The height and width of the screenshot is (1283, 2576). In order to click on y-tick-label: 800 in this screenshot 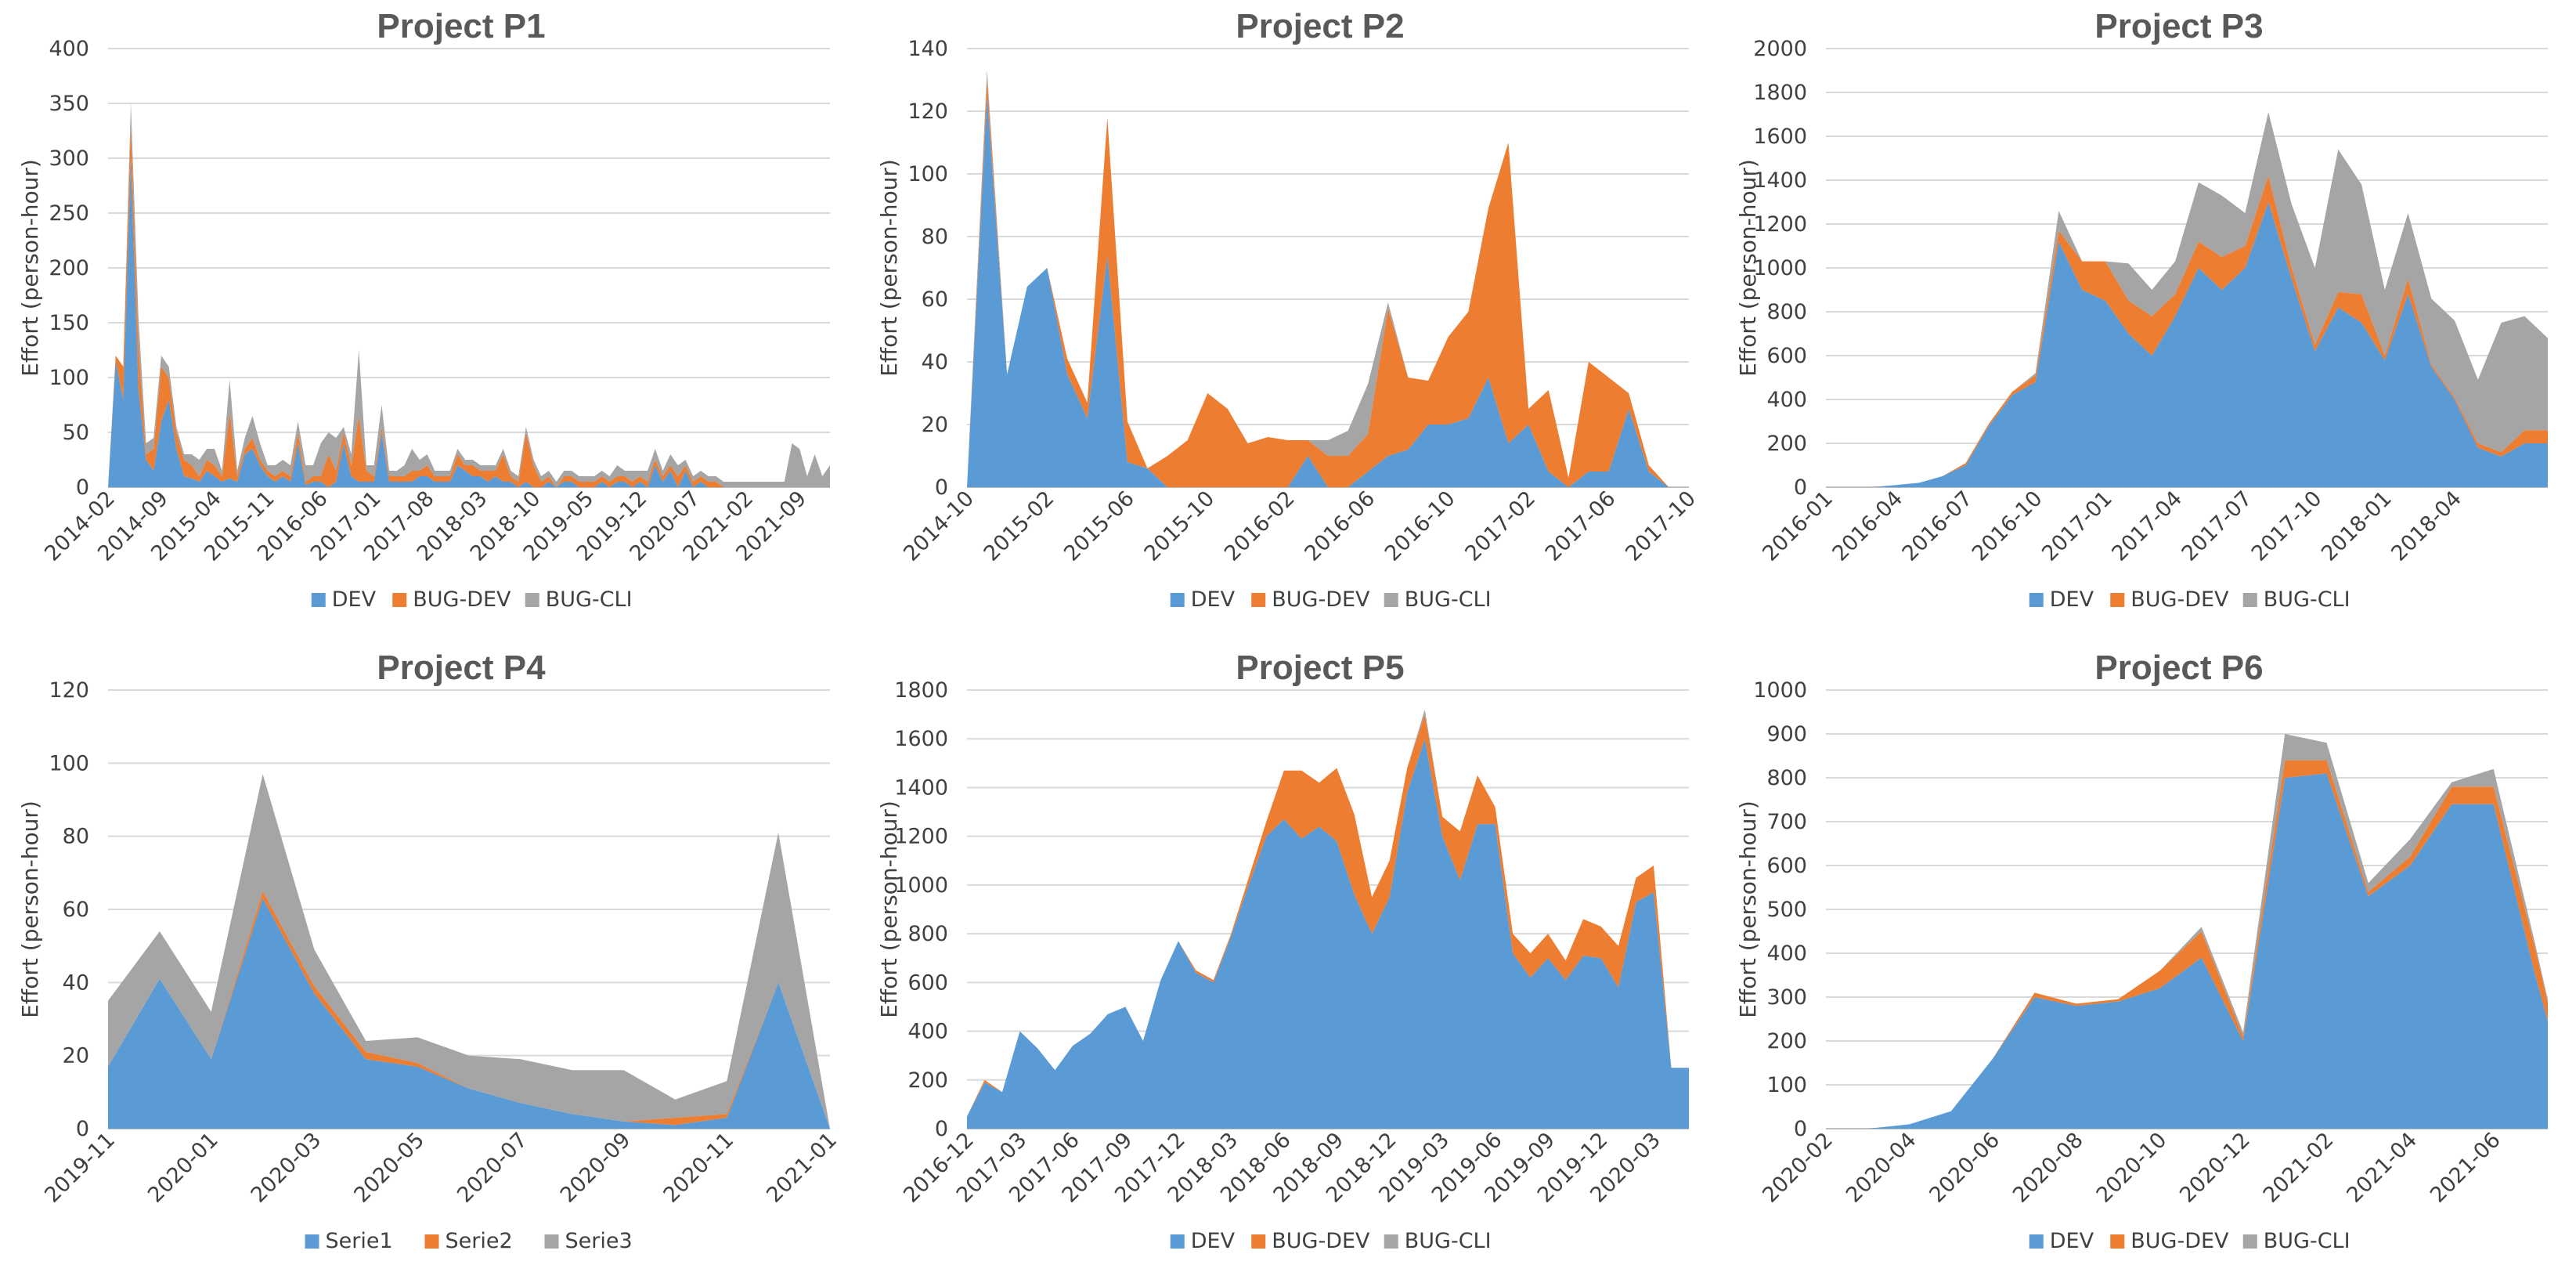, I will do `click(1786, 778)`.